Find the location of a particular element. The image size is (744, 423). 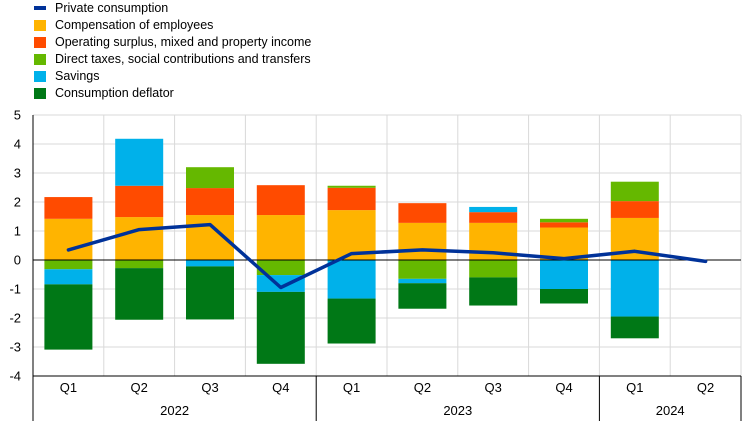

x-group-label: 2024 is located at coordinates (670, 410).